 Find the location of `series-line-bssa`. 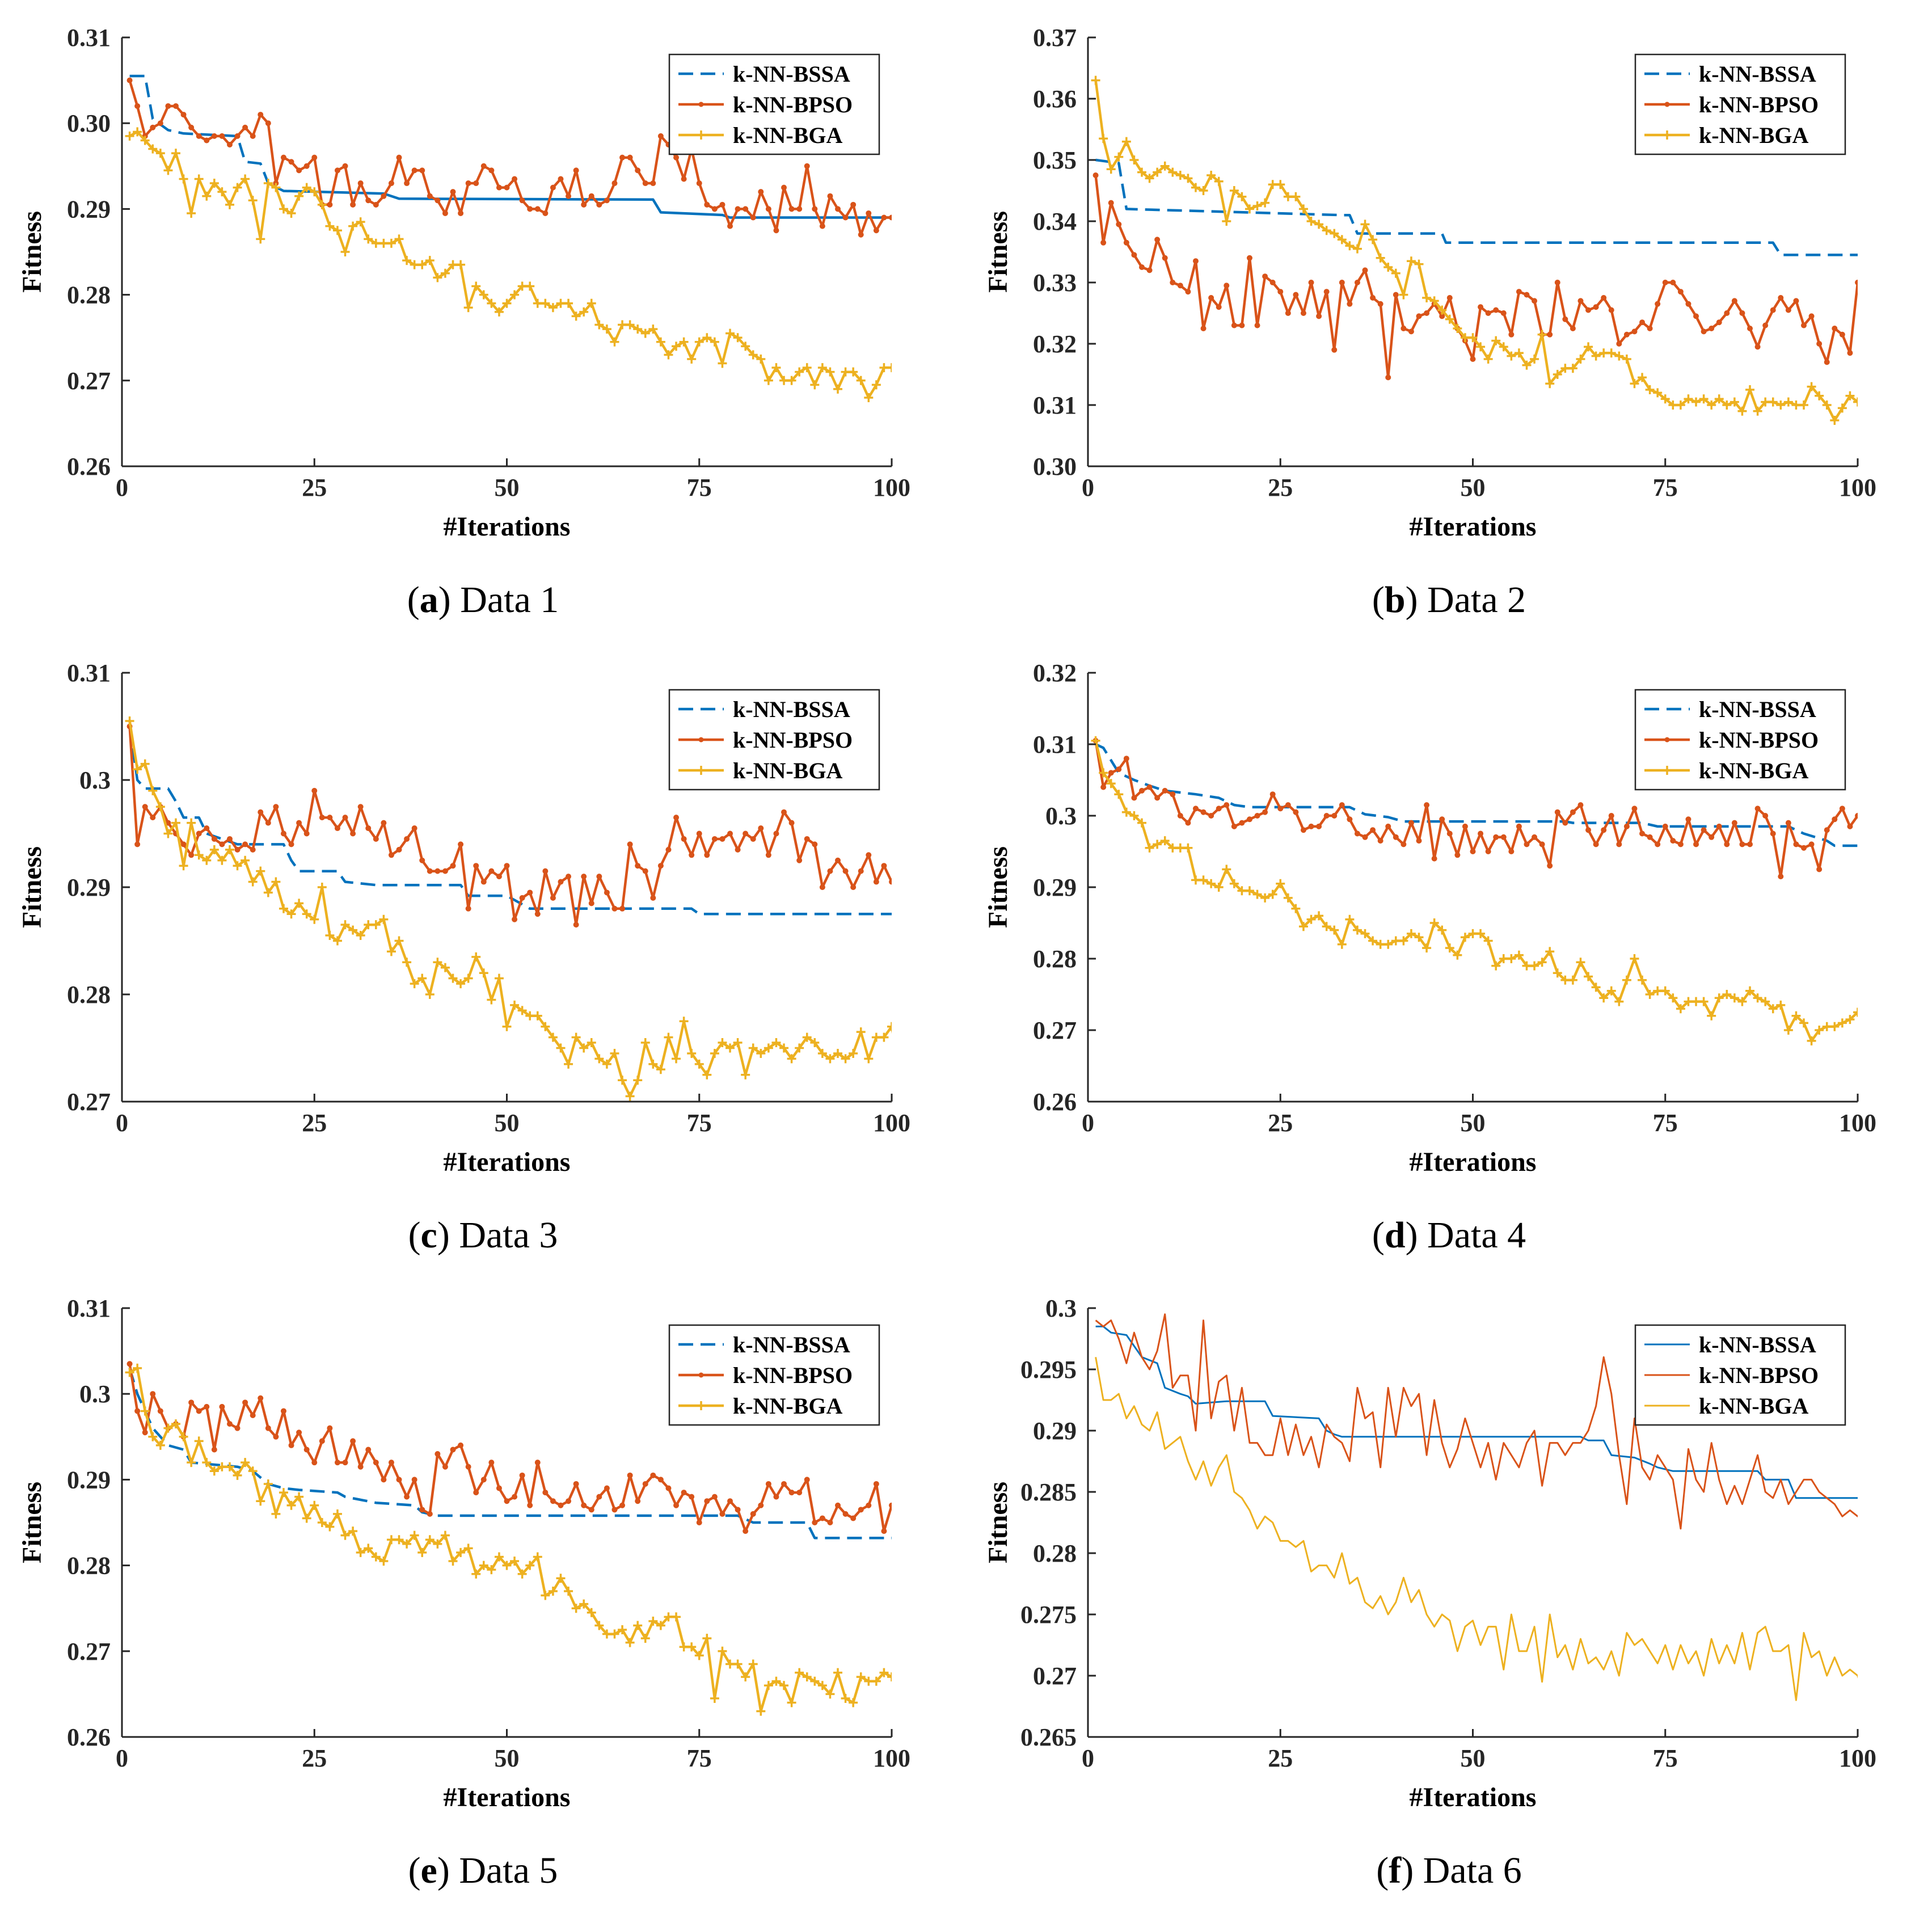

series-line-bssa is located at coordinates (1477, 795).